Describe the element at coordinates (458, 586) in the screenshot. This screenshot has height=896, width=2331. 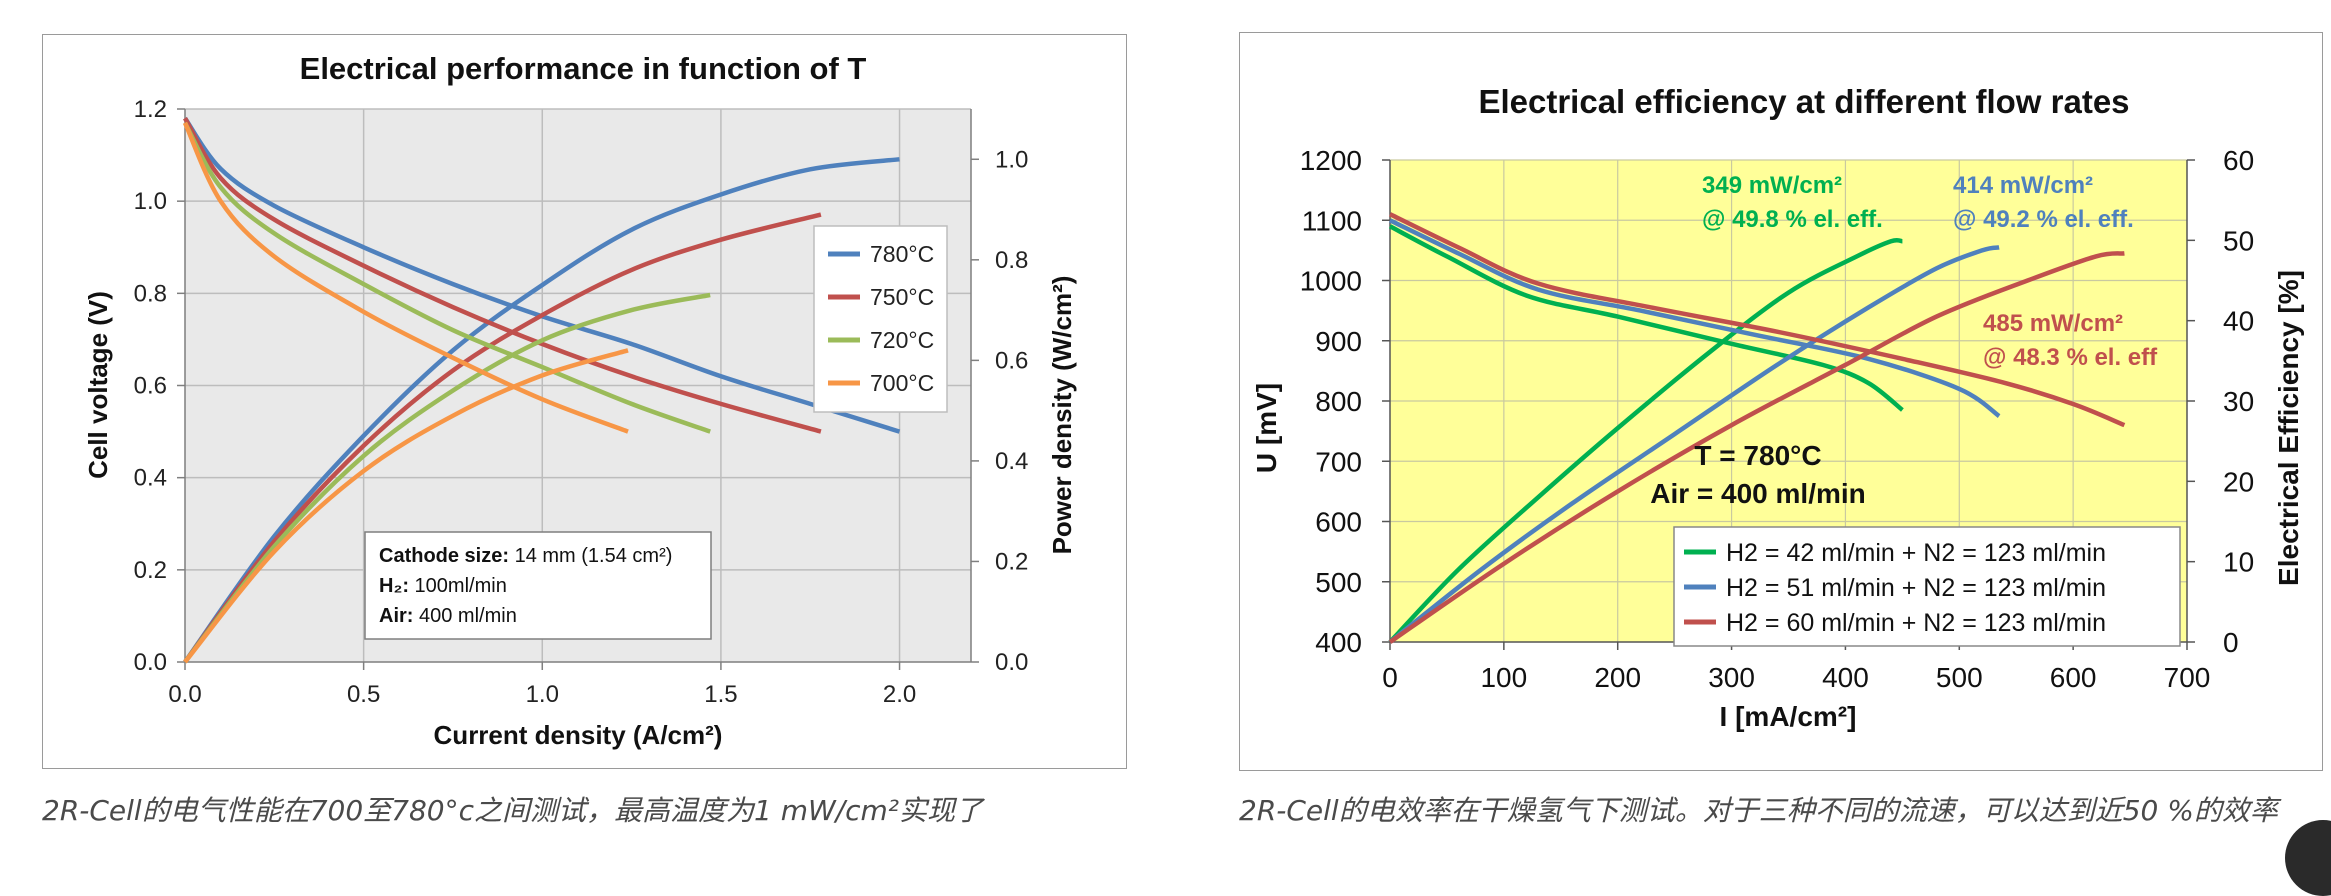
I see `info-box-value: 100ml/min` at that location.